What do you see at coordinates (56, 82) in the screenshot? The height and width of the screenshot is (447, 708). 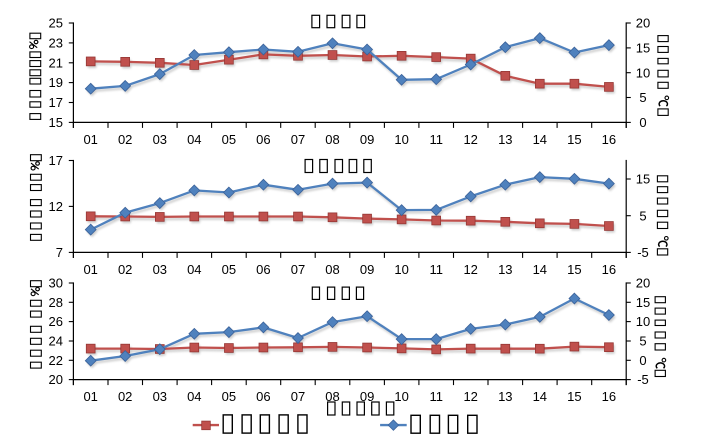 I see `svg-text: 19` at bounding box center [56, 82].